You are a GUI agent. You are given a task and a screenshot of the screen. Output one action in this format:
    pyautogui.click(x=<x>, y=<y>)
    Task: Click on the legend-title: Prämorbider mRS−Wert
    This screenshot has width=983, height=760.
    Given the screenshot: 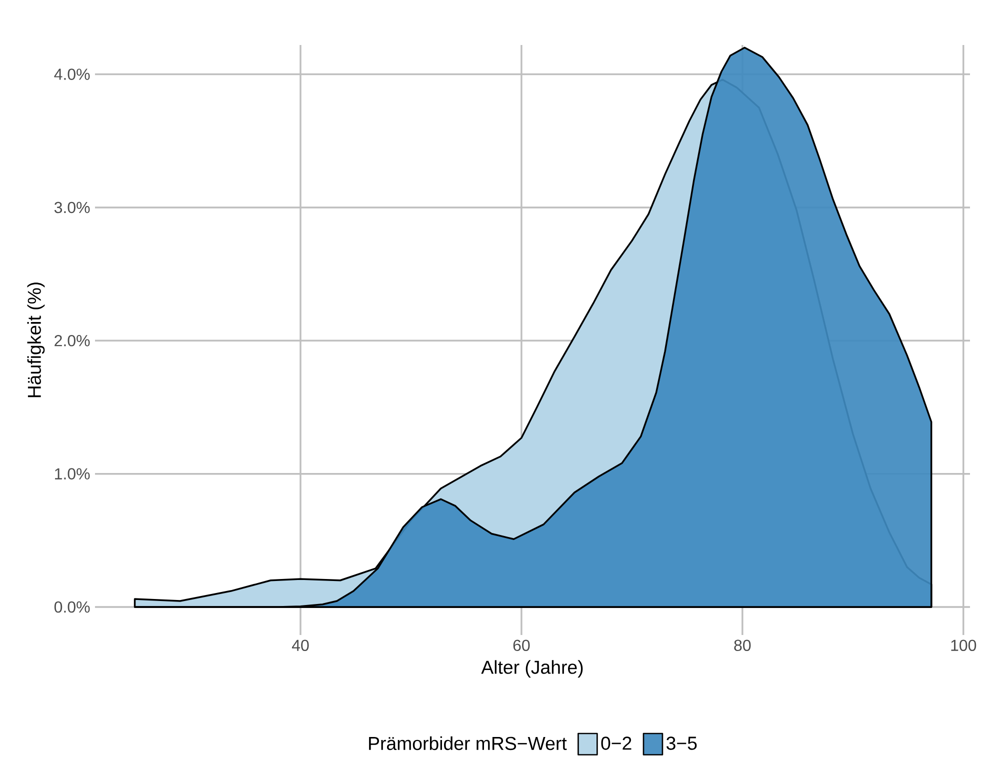 What is the action you would take?
    pyautogui.click(x=468, y=743)
    